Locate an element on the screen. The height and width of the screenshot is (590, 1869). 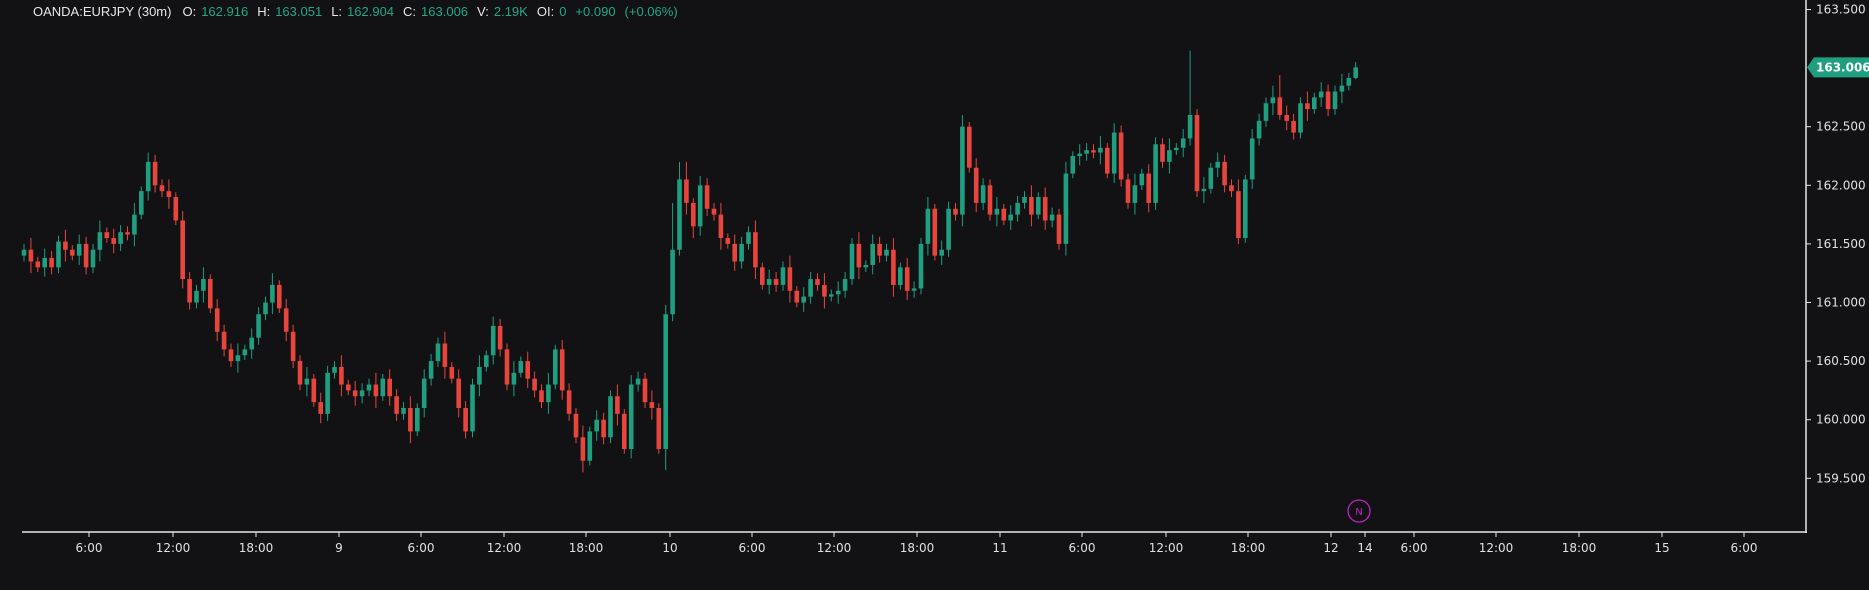
change-percent: (+0.06%) is located at coordinates (651, 11).